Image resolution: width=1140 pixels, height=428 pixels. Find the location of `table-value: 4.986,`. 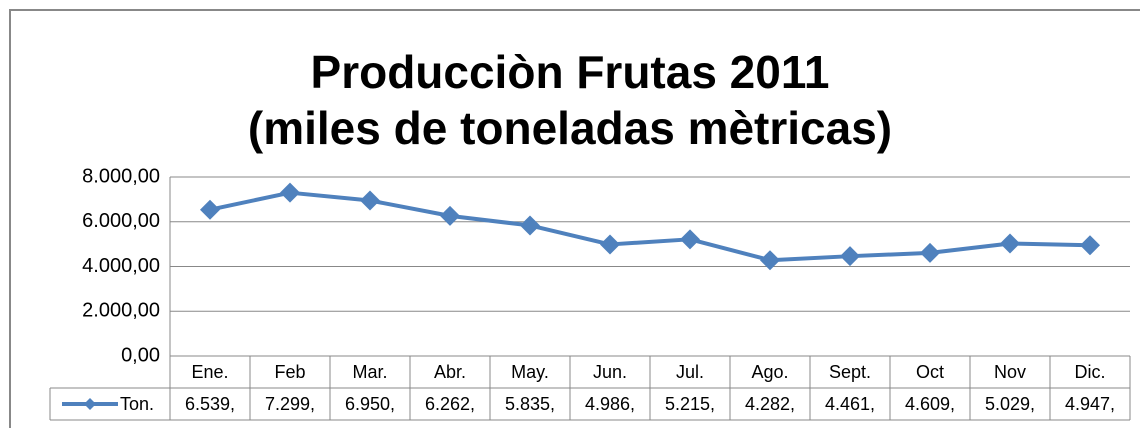

table-value: 4.986, is located at coordinates (610, 404).